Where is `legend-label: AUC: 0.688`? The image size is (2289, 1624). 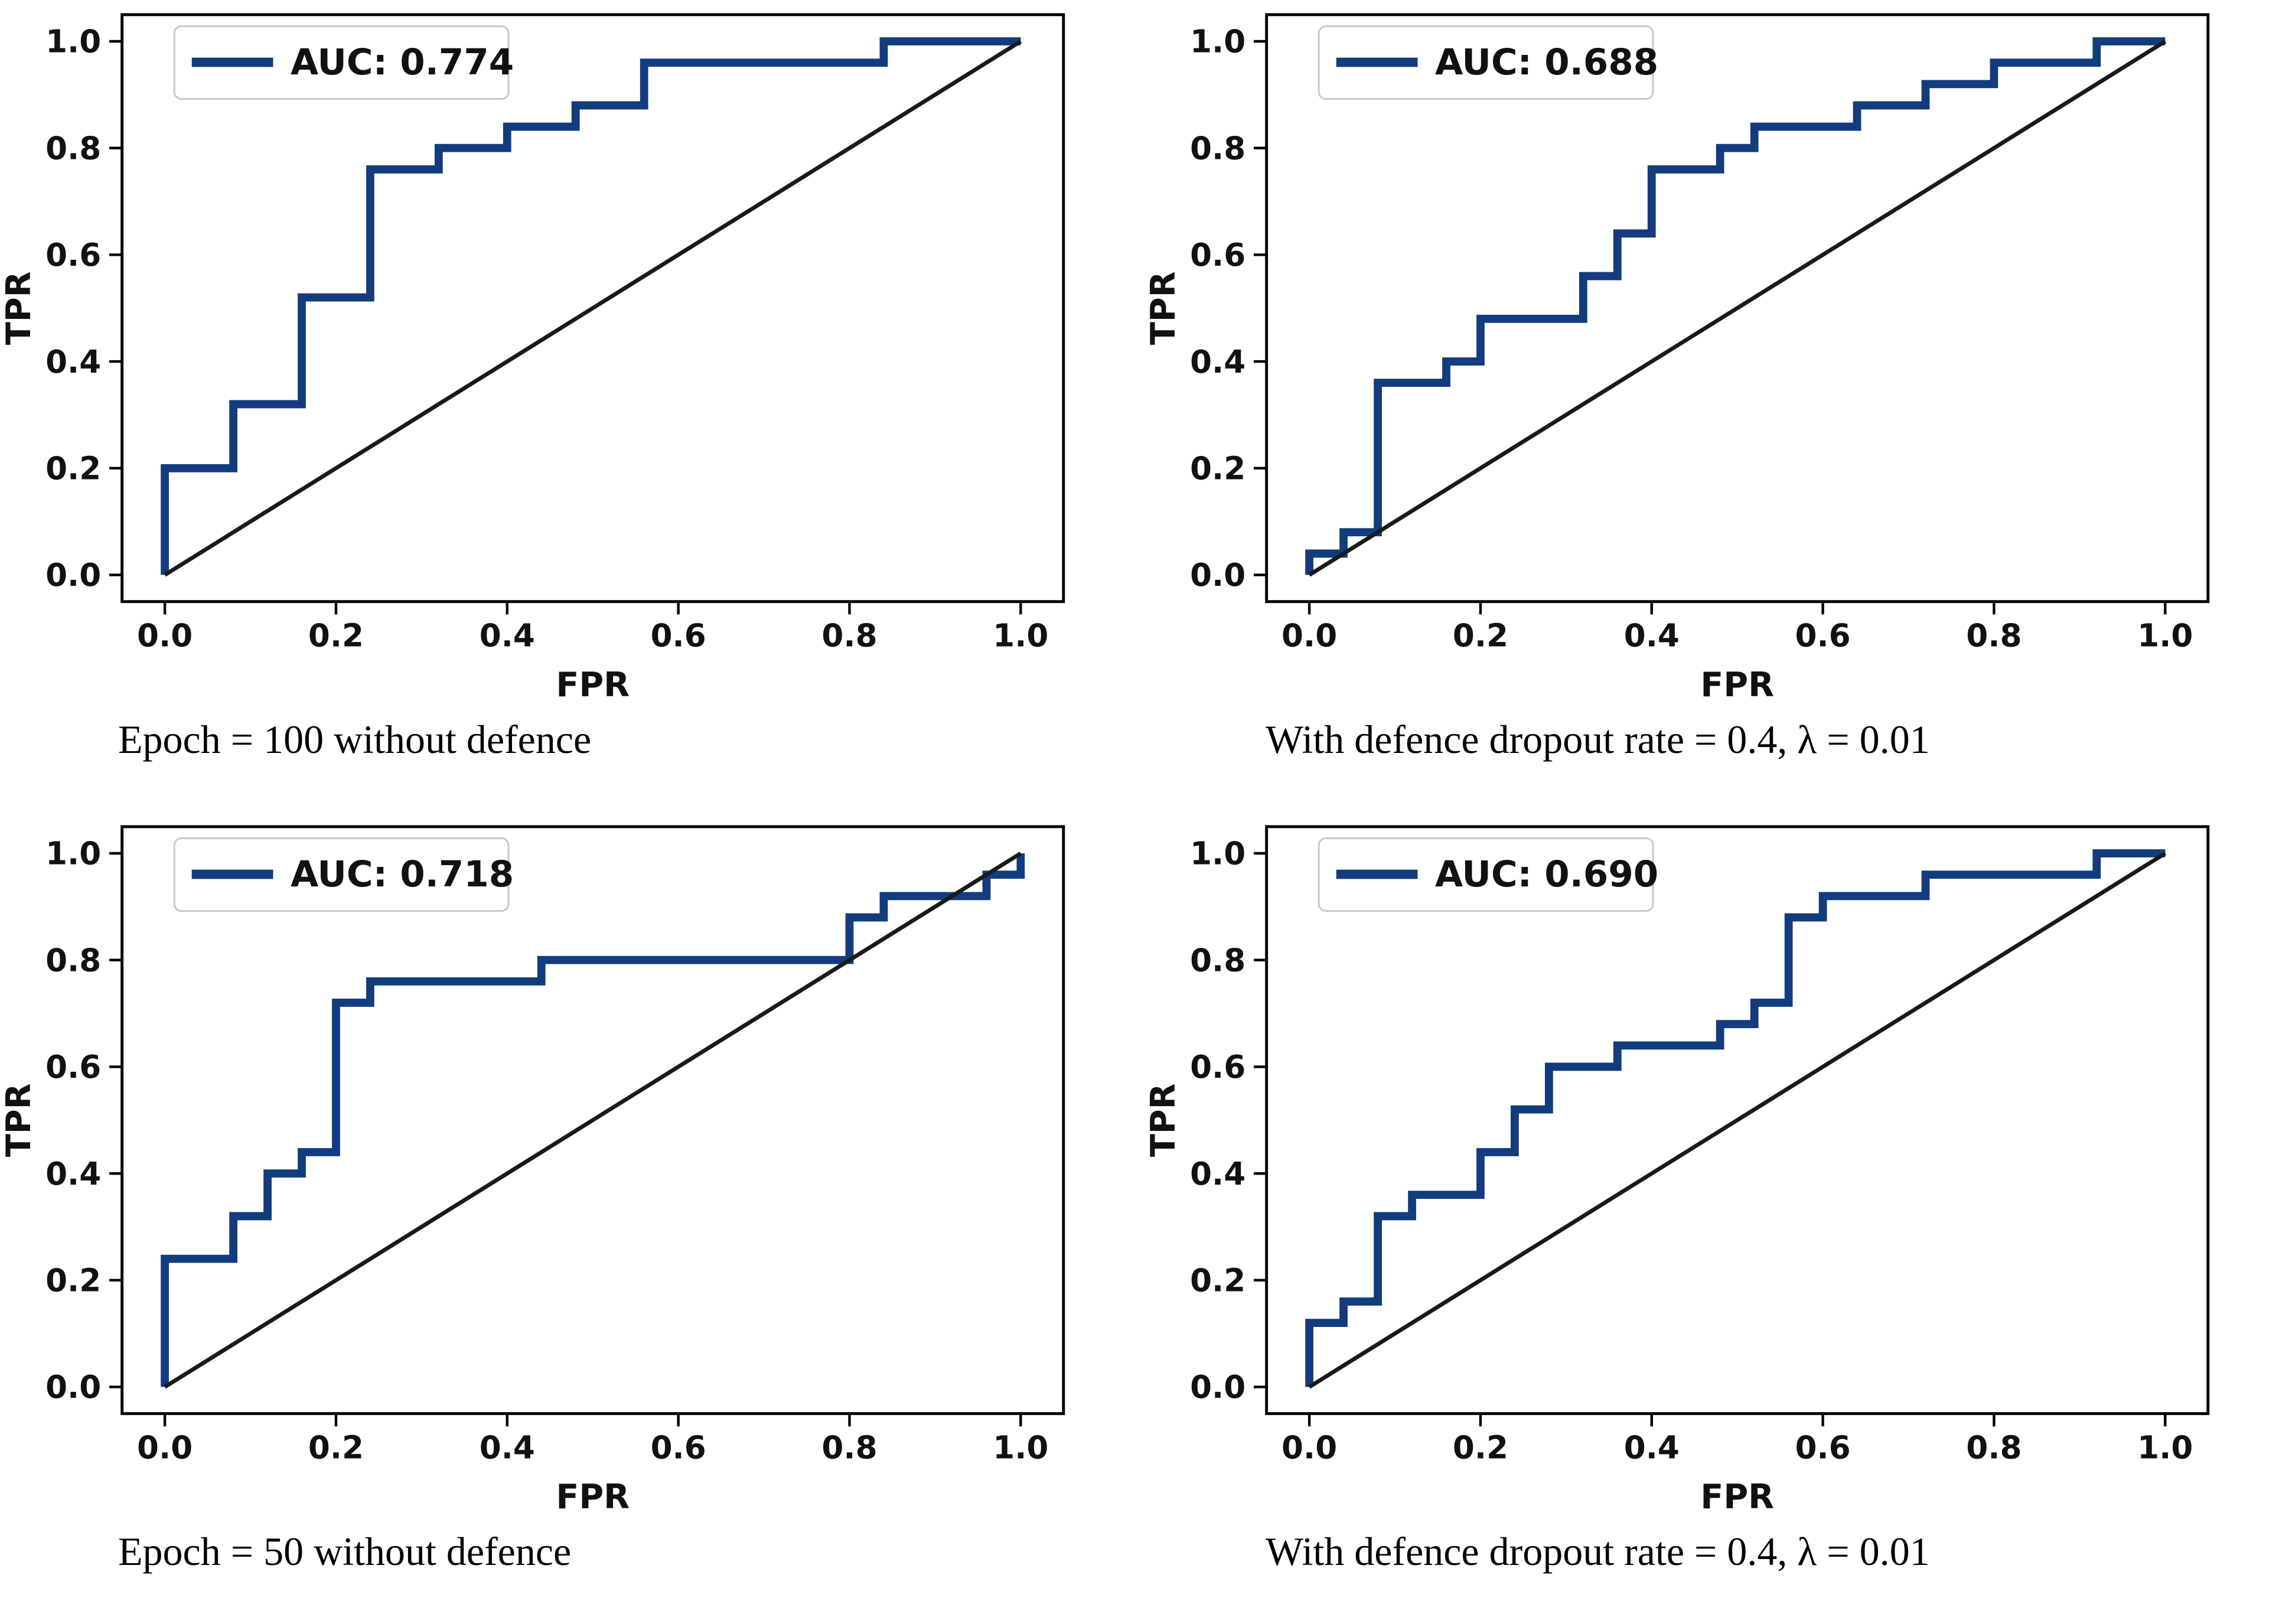
legend-label: AUC: 0.688 is located at coordinates (1547, 62).